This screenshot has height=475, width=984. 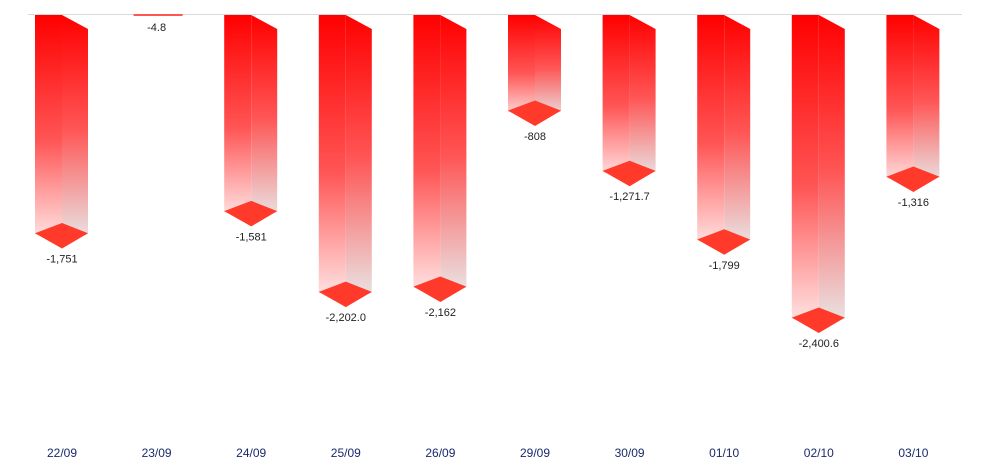 I want to click on bar-30/09, so click(x=629, y=101).